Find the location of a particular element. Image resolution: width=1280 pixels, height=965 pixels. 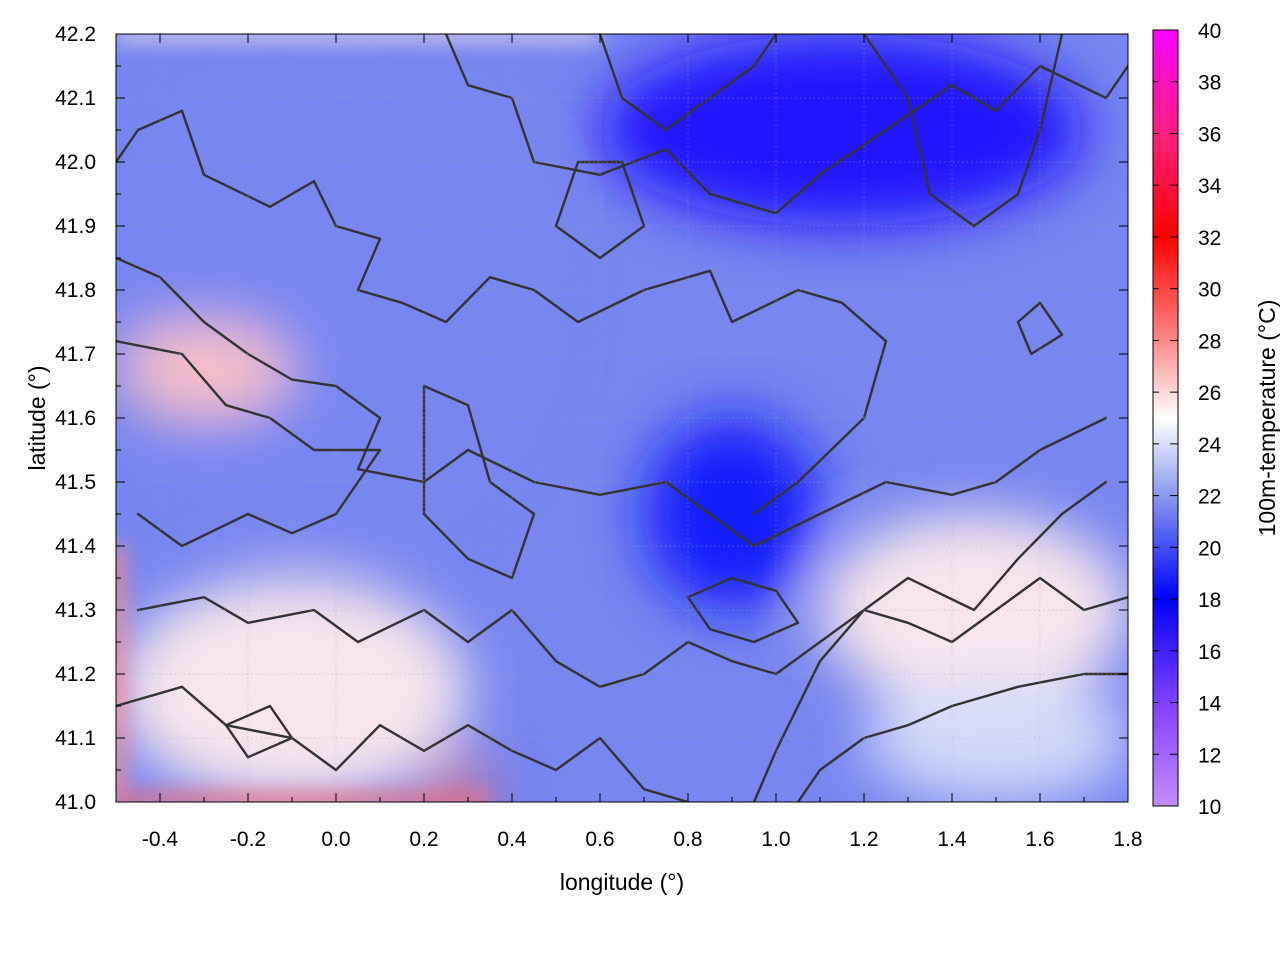

y-tick-label: 41.0 is located at coordinates (75, 802).